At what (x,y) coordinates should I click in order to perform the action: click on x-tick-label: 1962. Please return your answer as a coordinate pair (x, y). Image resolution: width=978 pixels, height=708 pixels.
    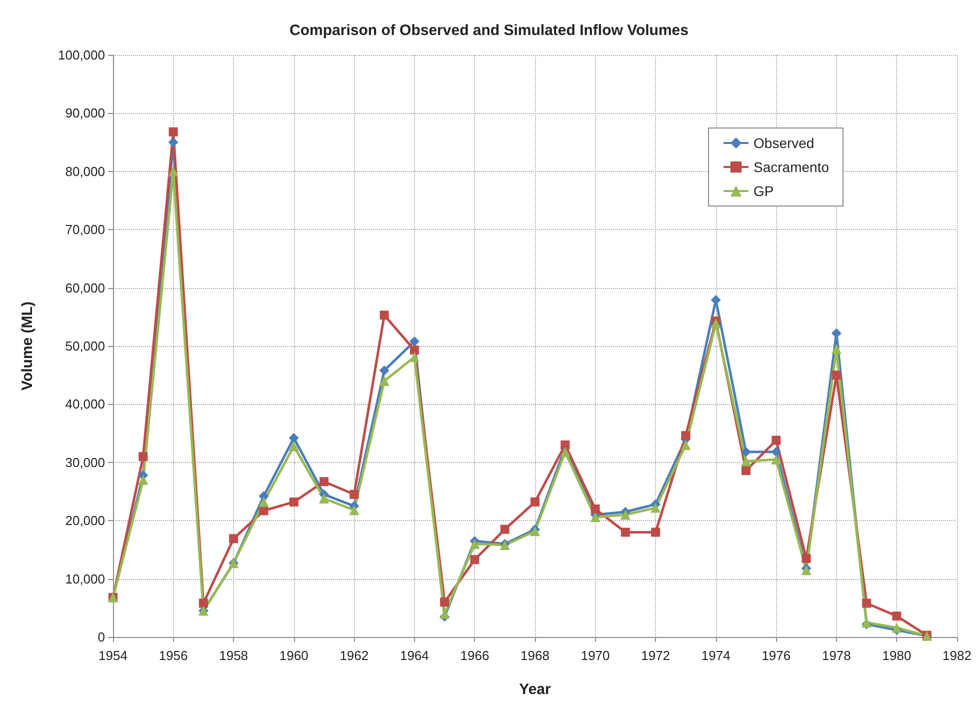
    Looking at the image, I should click on (354, 655).